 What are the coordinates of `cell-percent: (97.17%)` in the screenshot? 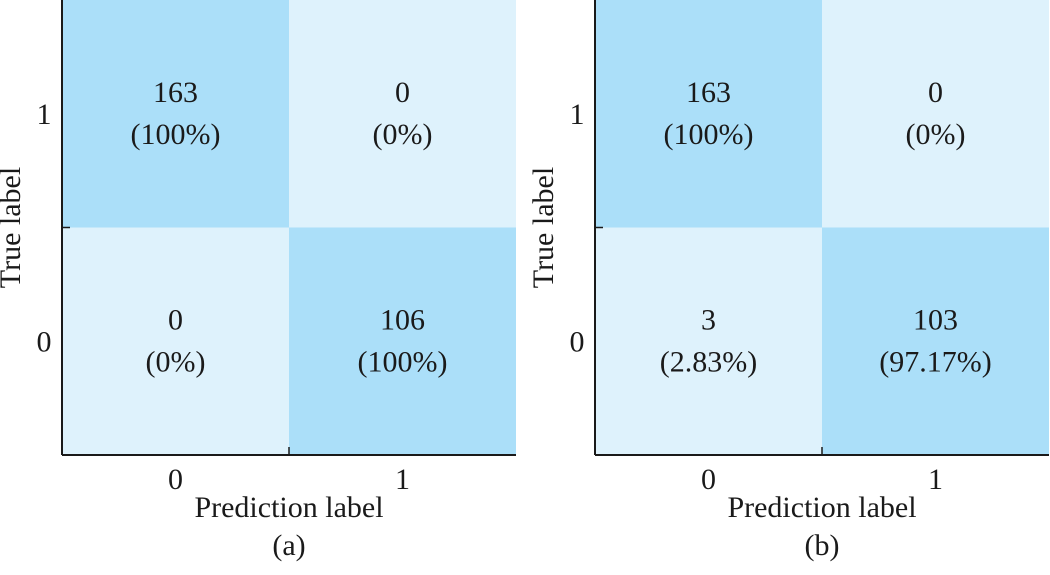 It's located at (935, 361).